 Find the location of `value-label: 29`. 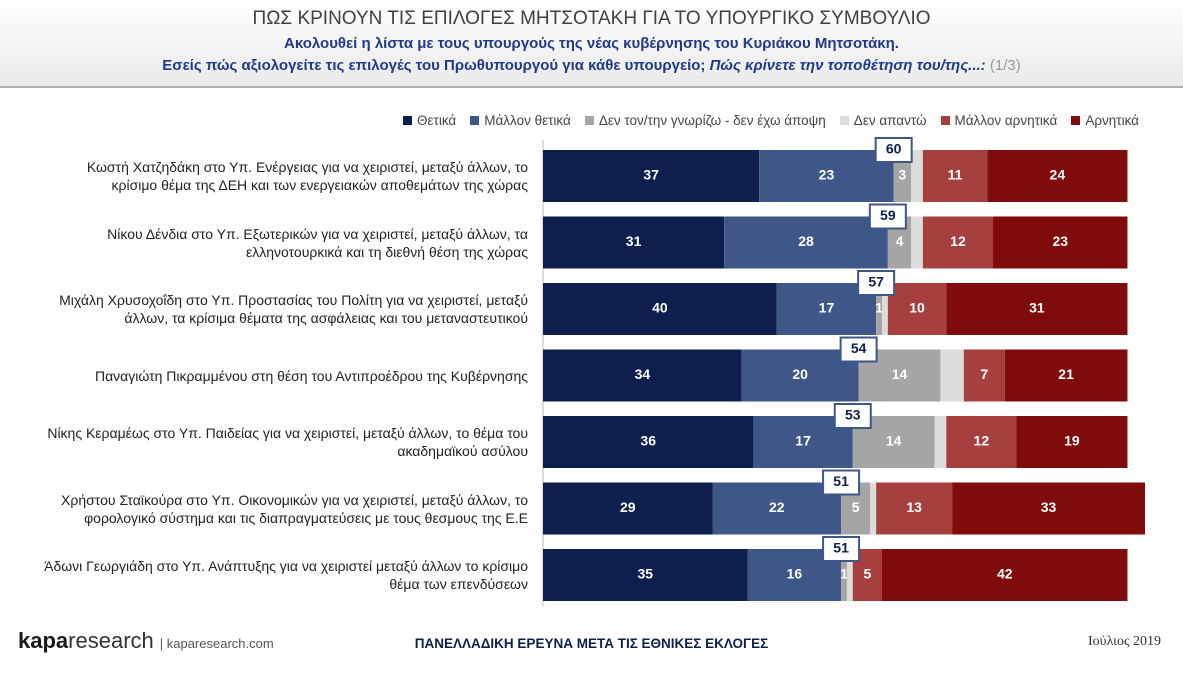

value-label: 29 is located at coordinates (628, 507).